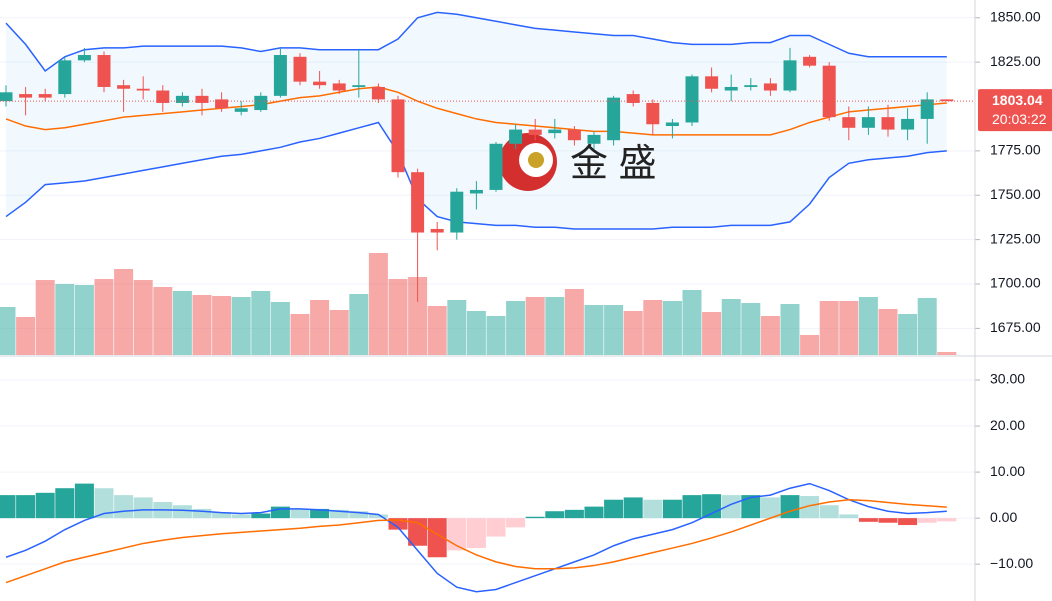 This screenshot has height=601, width=1052. I want to click on y-tick-label: 10.00, so click(1007, 471).